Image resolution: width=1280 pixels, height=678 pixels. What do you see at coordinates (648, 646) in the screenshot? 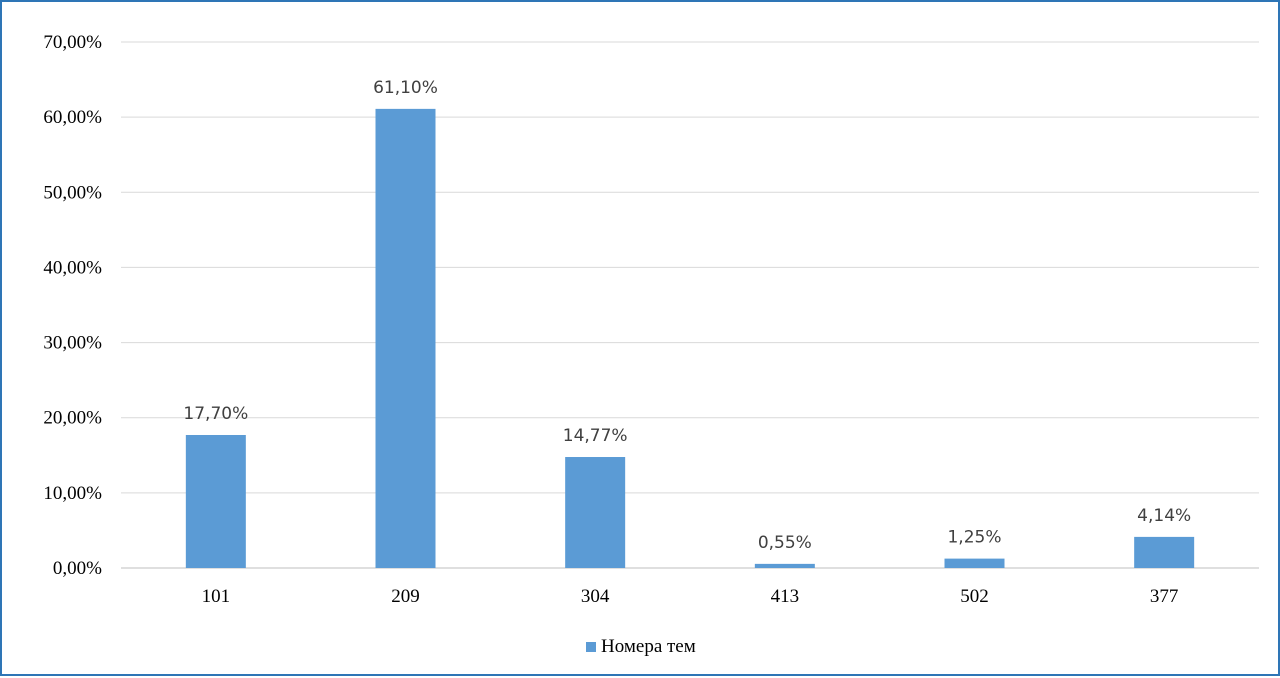
I see `legend-label: Номера тем` at bounding box center [648, 646].